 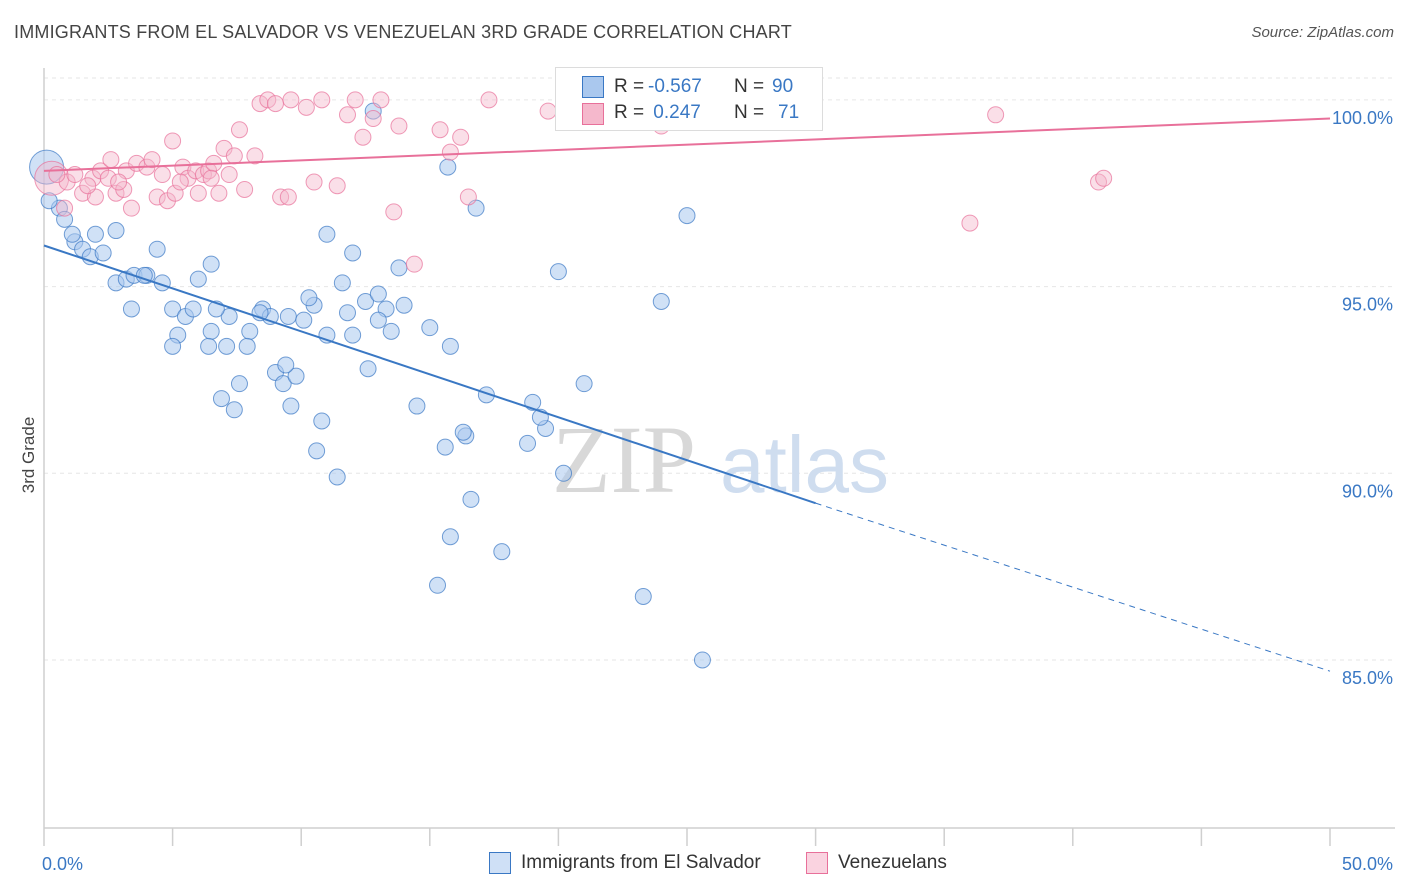 What do you see at coordinates (892, 862) in the screenshot?
I see `legend-label-venezuelans: Venezuelans` at bounding box center [892, 862].